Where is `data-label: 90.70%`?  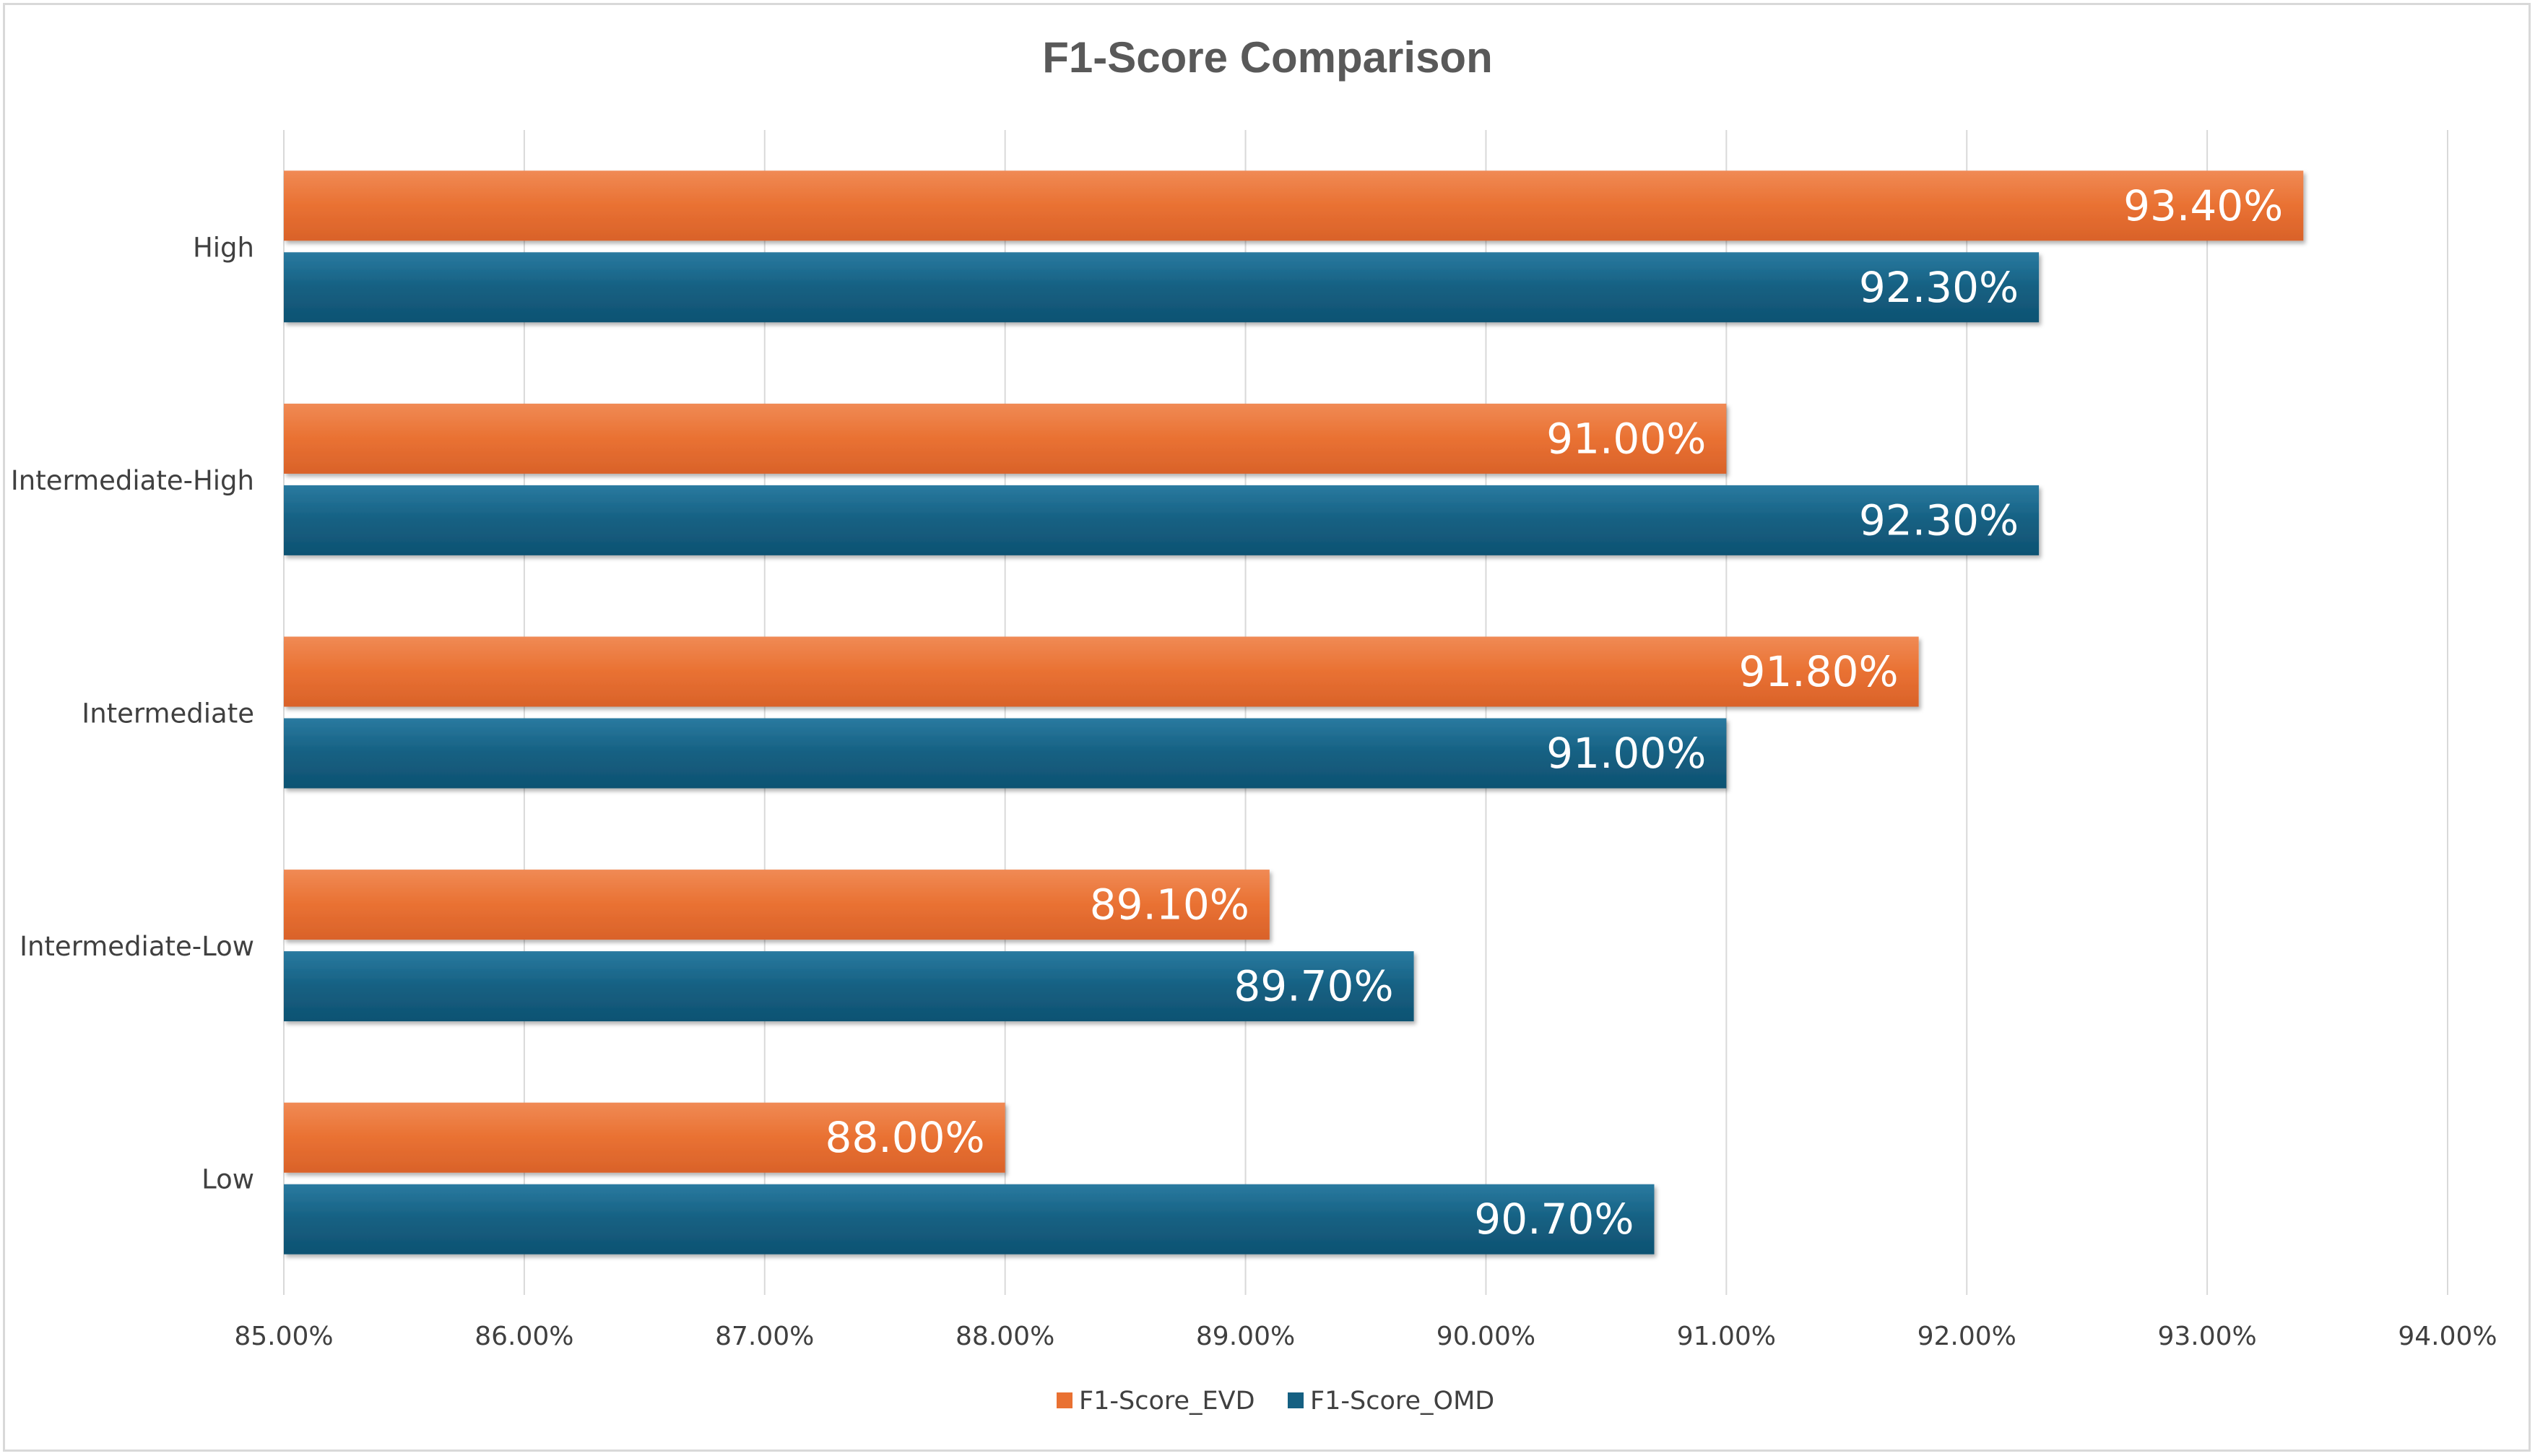 data-label: 90.70% is located at coordinates (1554, 1219).